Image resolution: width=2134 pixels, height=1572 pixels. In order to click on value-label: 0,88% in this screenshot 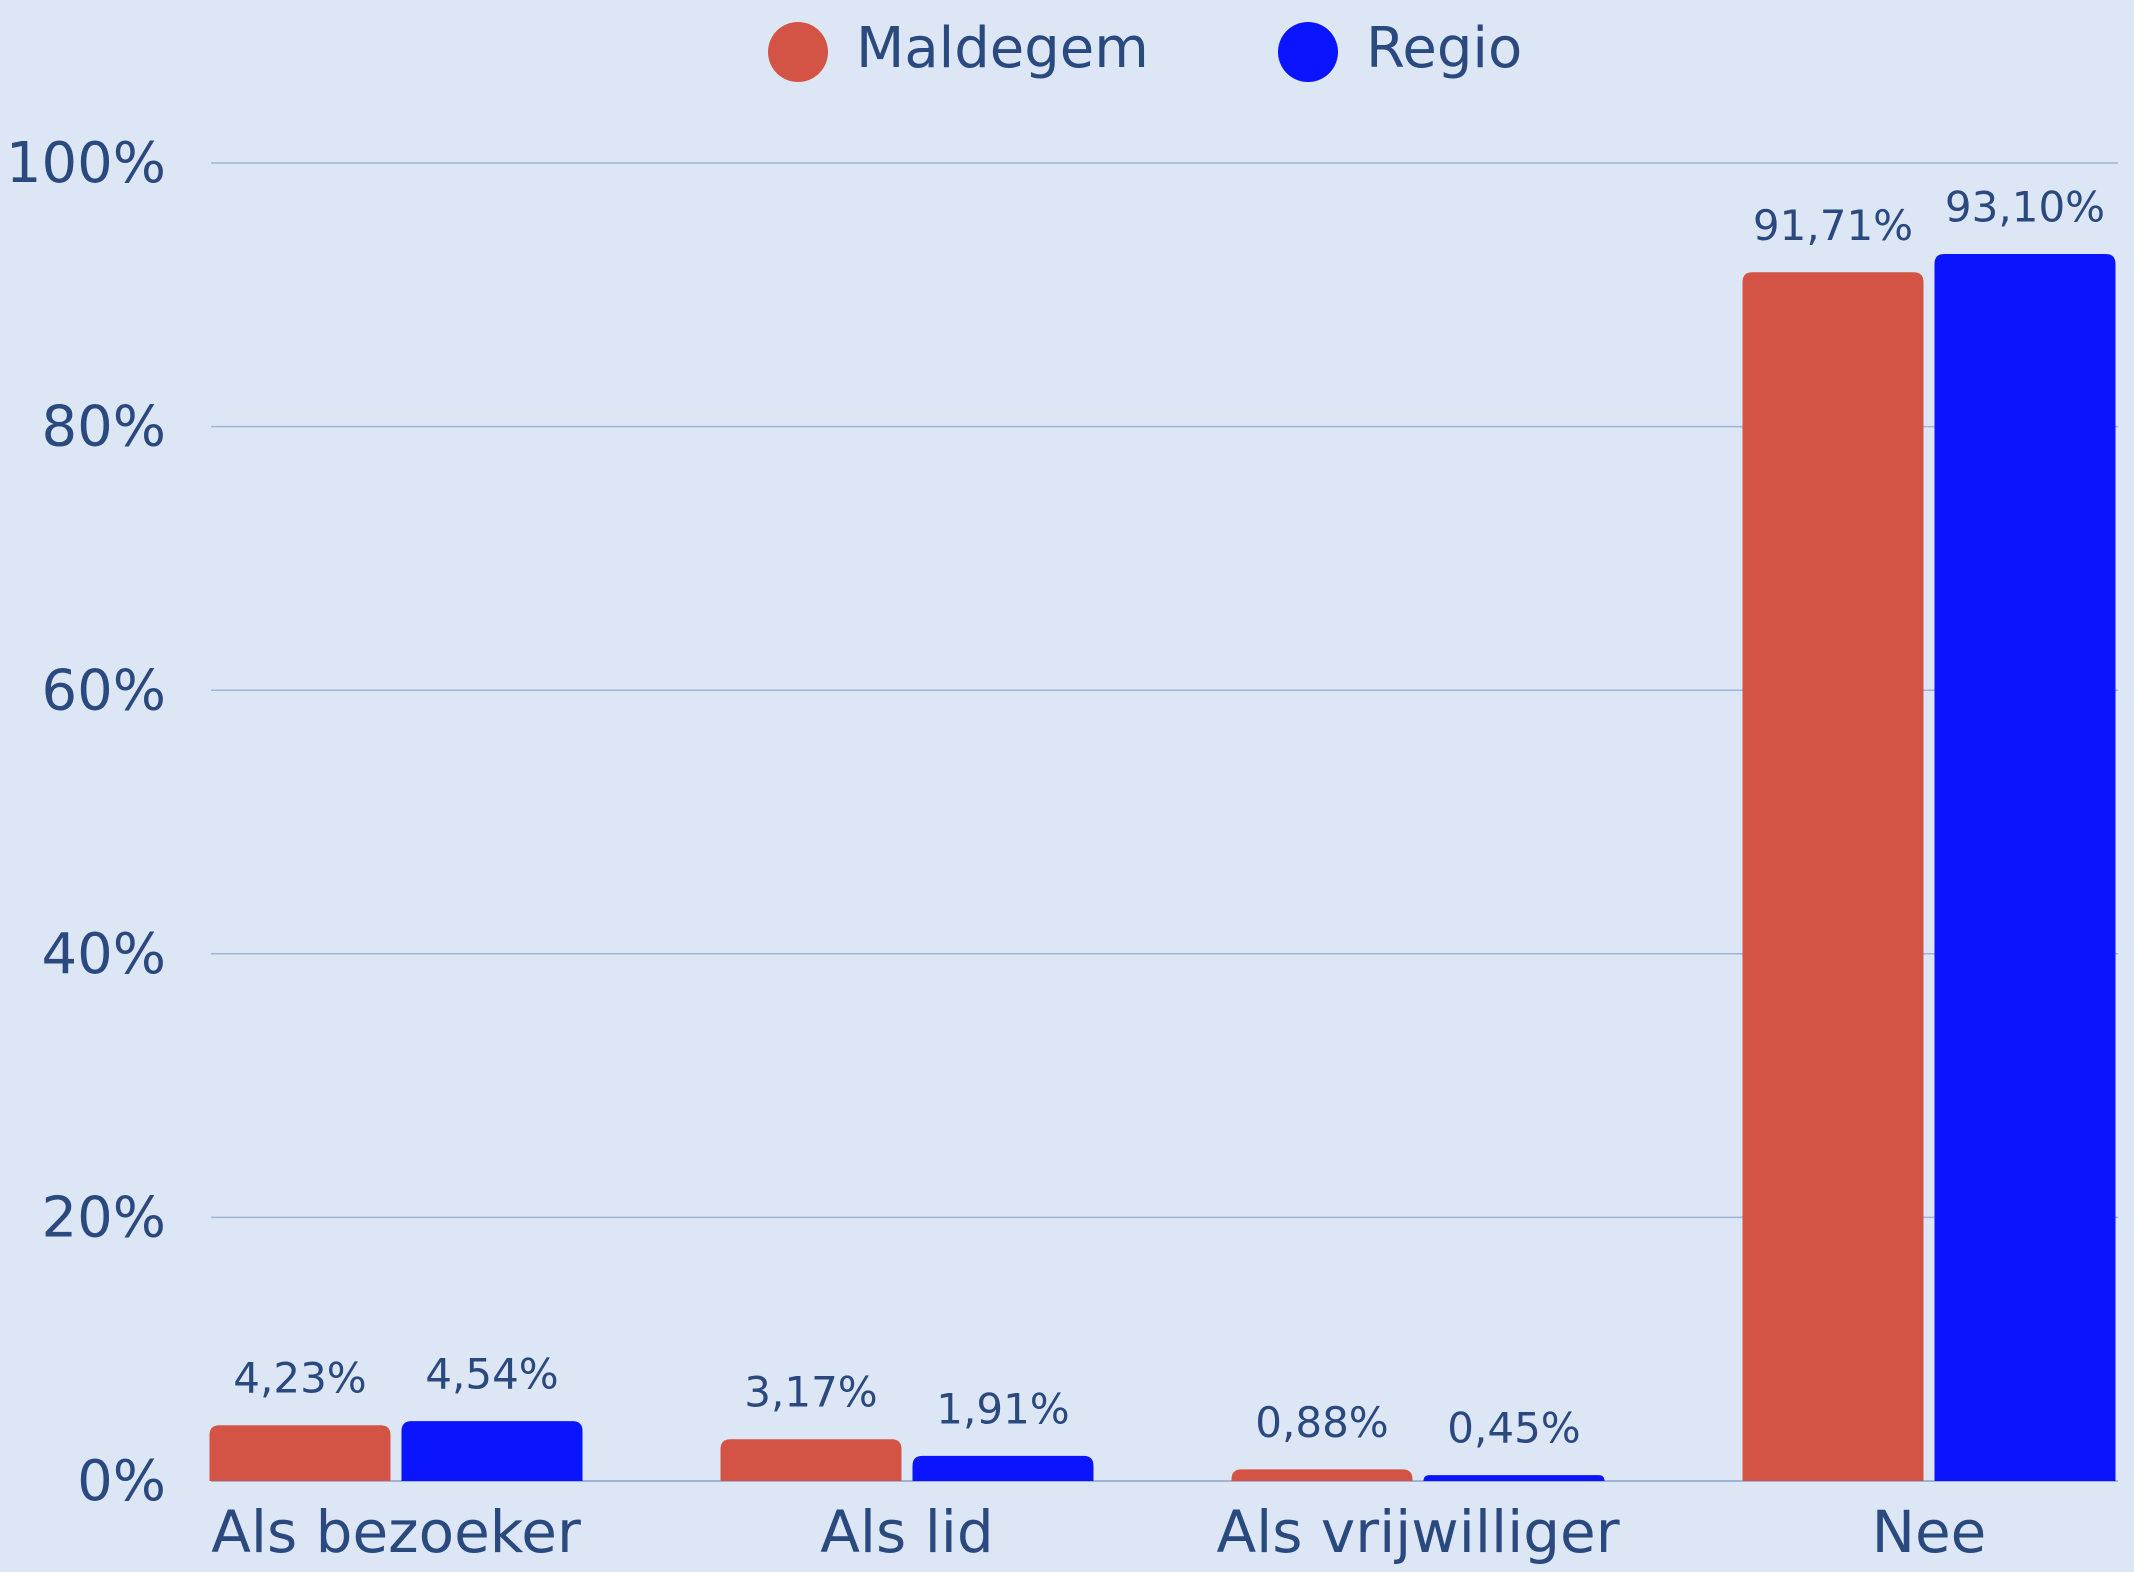, I will do `click(1321, 1422)`.